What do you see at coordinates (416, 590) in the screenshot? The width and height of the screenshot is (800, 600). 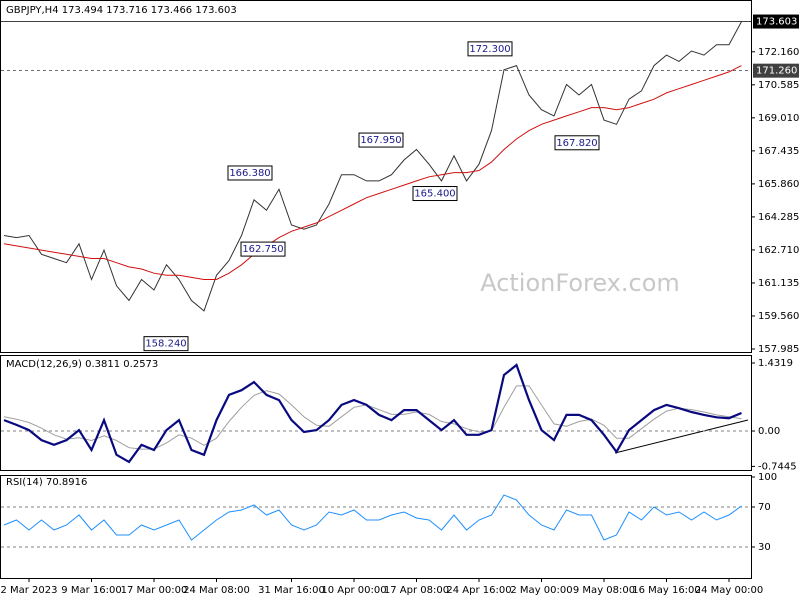 I see `x-tick-label: 17 Apr 08:00` at bounding box center [416, 590].